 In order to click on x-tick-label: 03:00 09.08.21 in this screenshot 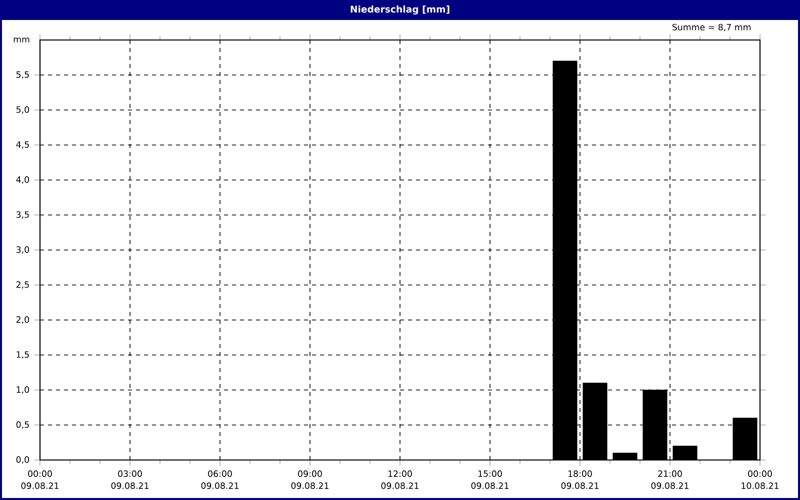, I will do `click(129, 479)`.